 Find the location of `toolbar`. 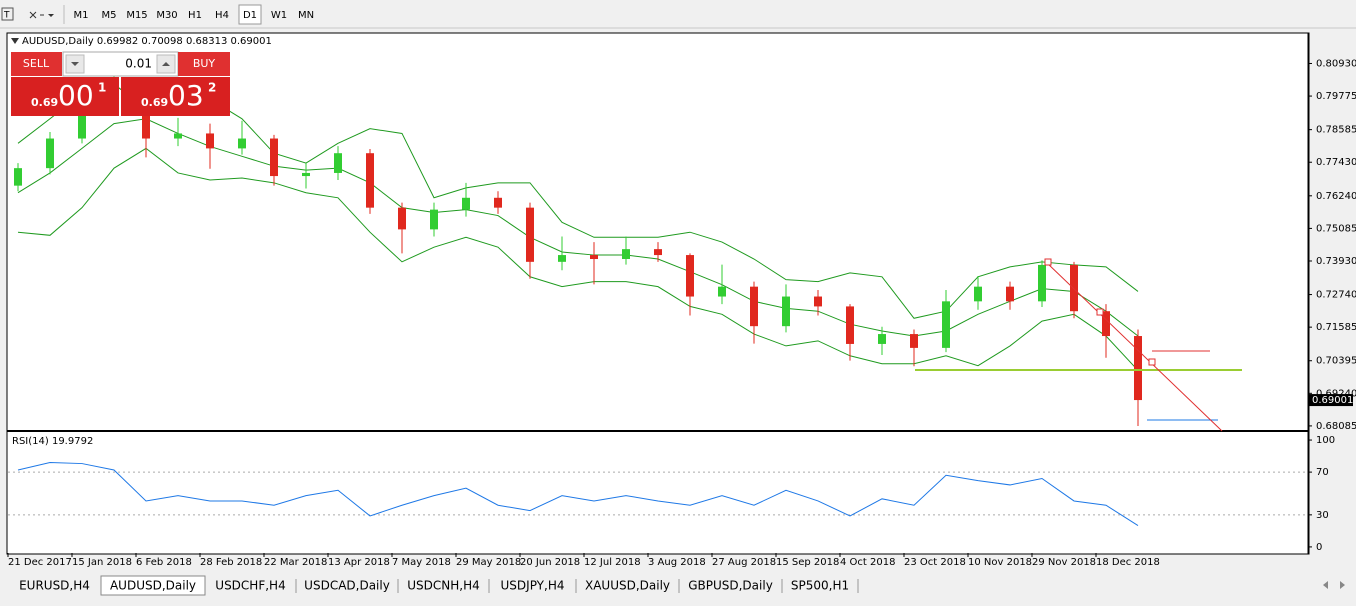

toolbar is located at coordinates (678, 14).